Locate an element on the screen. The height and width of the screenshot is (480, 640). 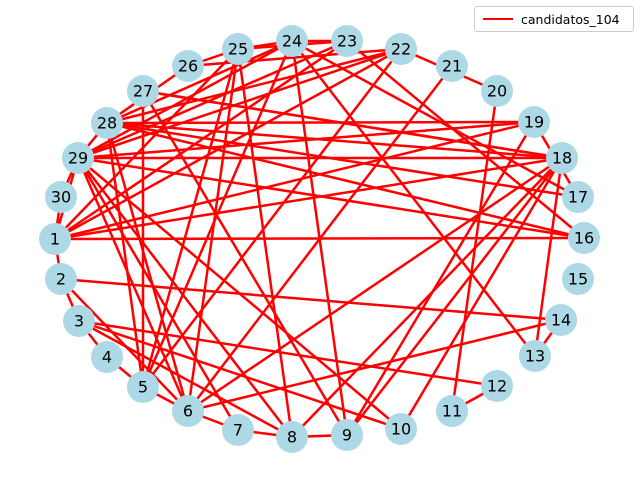
node-label: 18 is located at coordinates (562, 158).